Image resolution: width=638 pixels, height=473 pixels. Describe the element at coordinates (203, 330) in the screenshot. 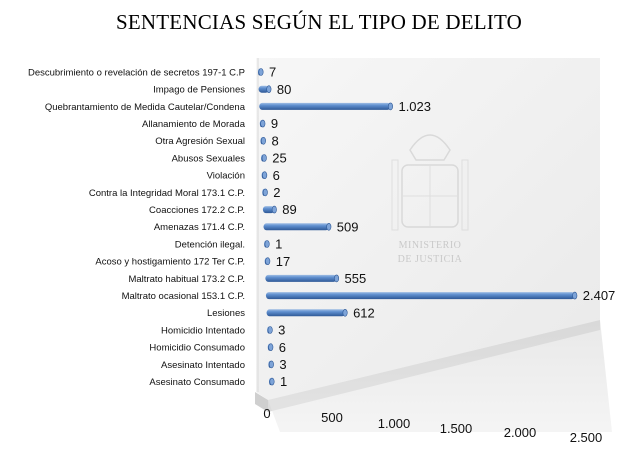

I see `category-label: Homicidio Intentado` at that location.